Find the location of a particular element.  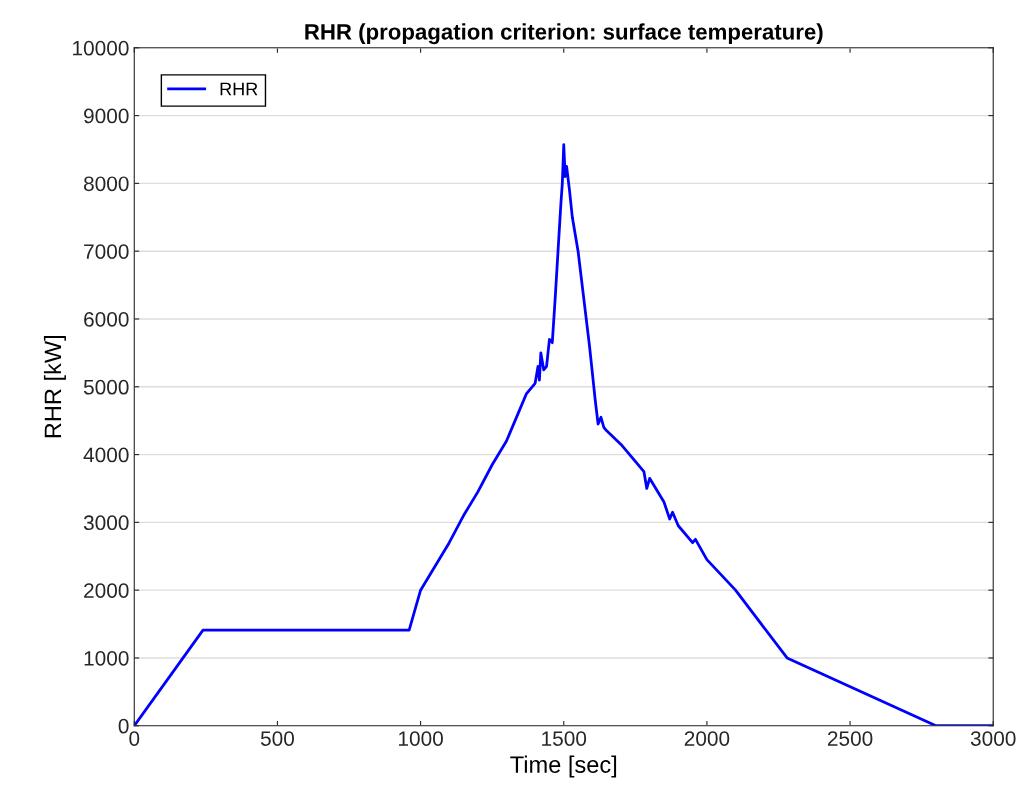

y-tick-label: 5000 is located at coordinates (106, 387).